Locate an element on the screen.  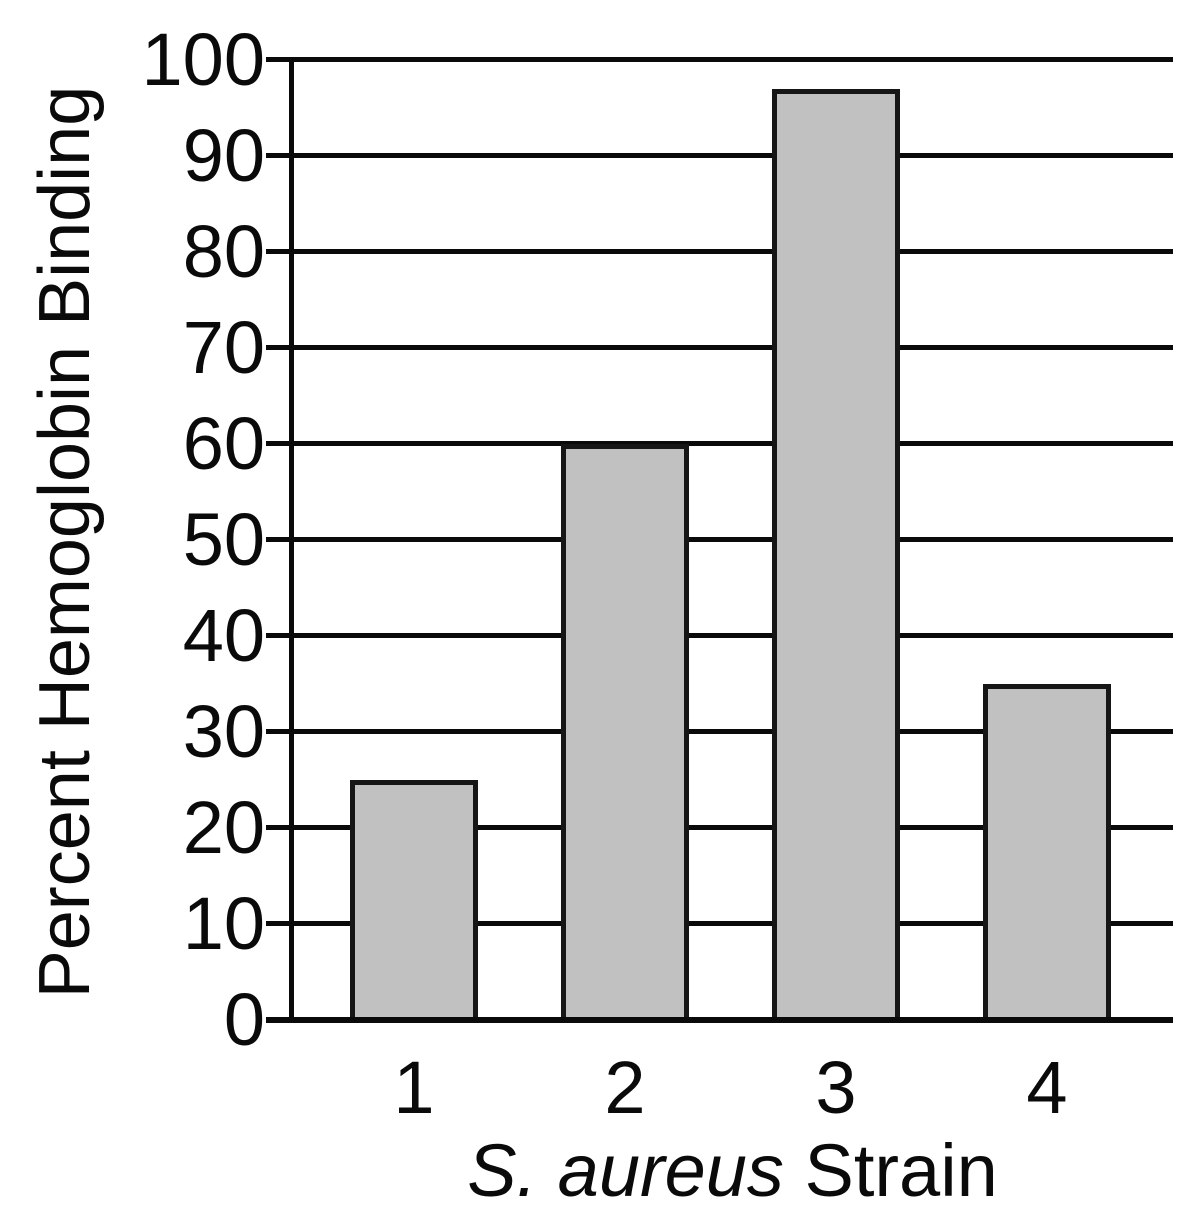
y-tick-label-60: 60 is located at coordinates (223, 443).